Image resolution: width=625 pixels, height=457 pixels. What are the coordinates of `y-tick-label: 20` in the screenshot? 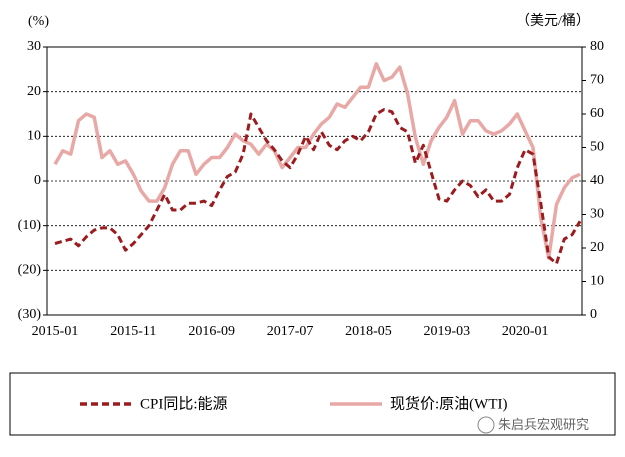 It's located at (34, 91).